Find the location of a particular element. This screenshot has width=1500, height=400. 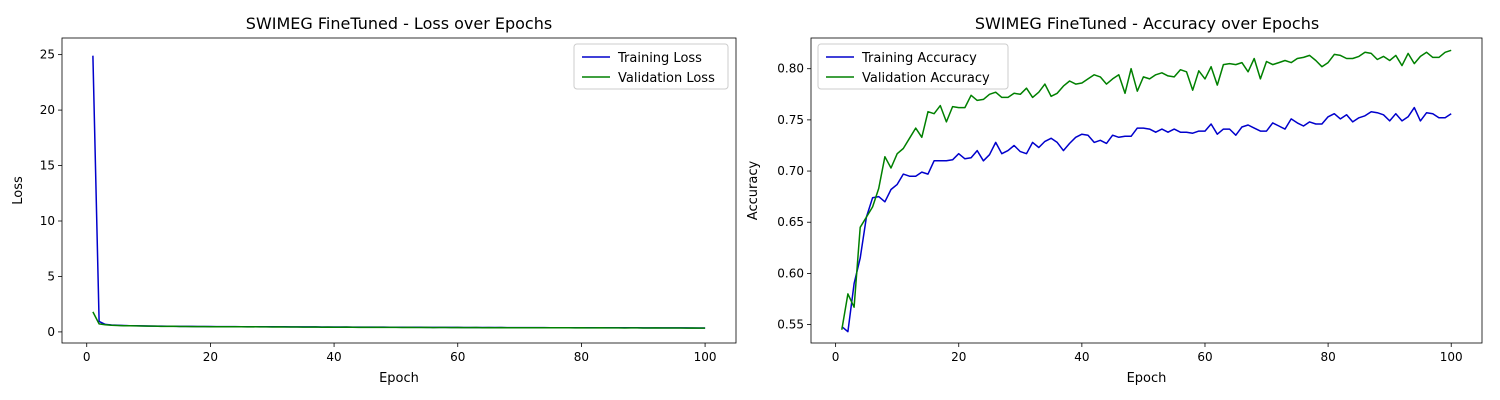

legend-label: Validation Loss is located at coordinates (666, 78).